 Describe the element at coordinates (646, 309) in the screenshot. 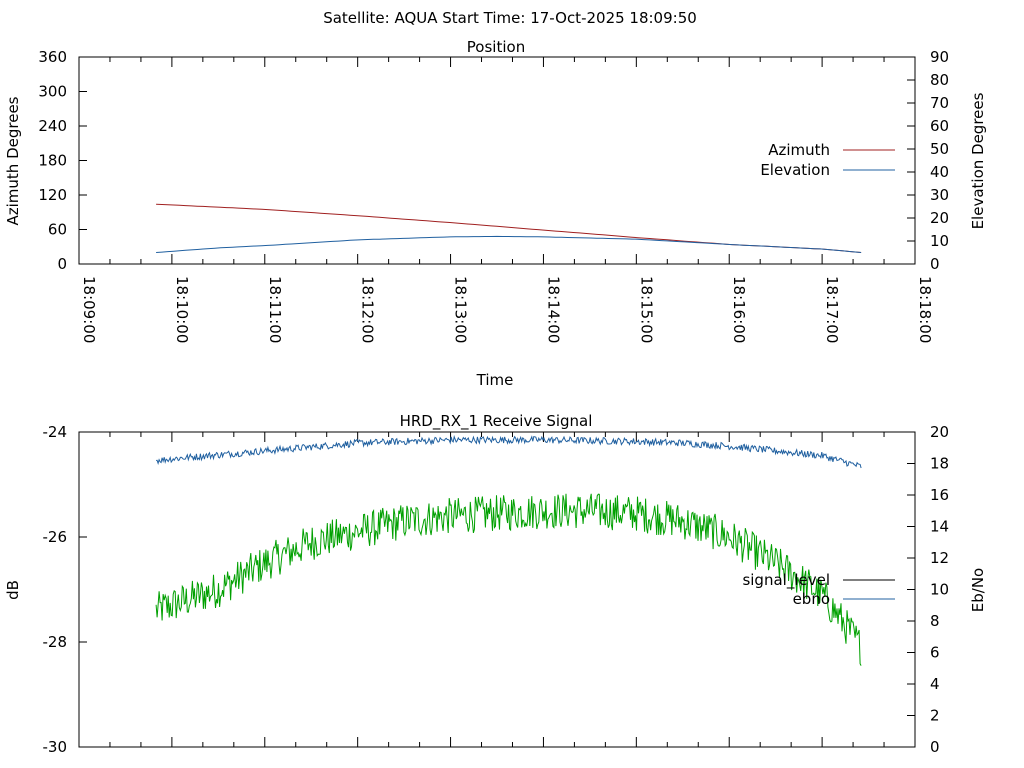

I see `x-tick-label: 18:15:00` at that location.